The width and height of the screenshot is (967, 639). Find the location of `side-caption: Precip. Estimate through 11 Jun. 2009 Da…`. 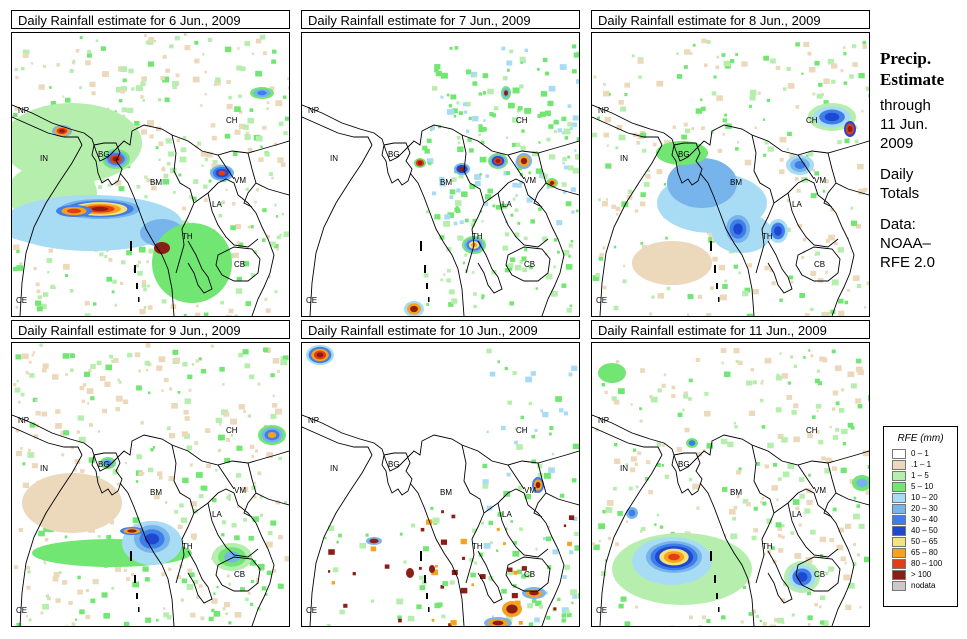

side-caption: Precip. Estimate through 11 Jun. 2009 Da… is located at coordinates (922, 160).